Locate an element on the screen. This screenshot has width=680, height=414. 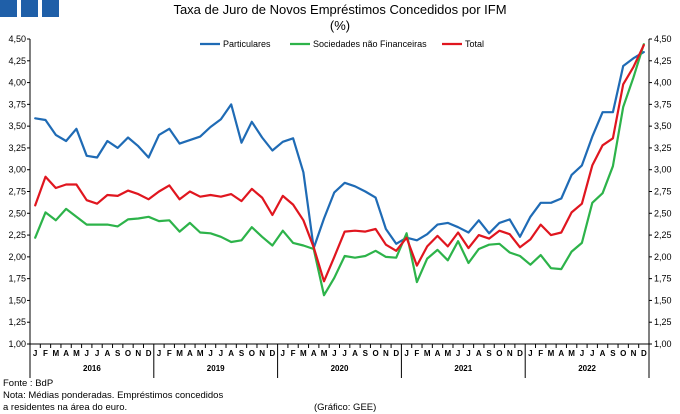
chart-subtitle: (%) is located at coordinates (340, 25).